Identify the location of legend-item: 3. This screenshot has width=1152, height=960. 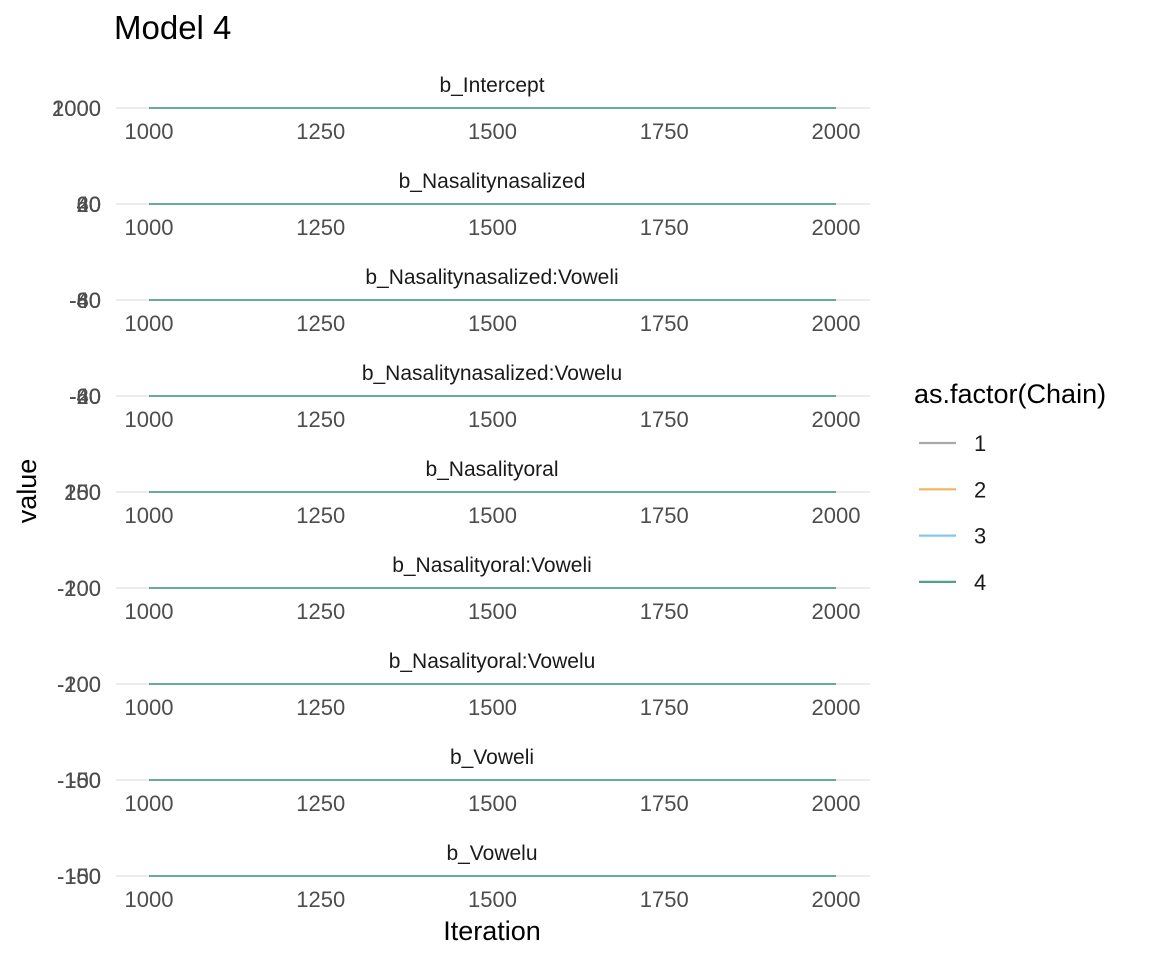
(952, 536).